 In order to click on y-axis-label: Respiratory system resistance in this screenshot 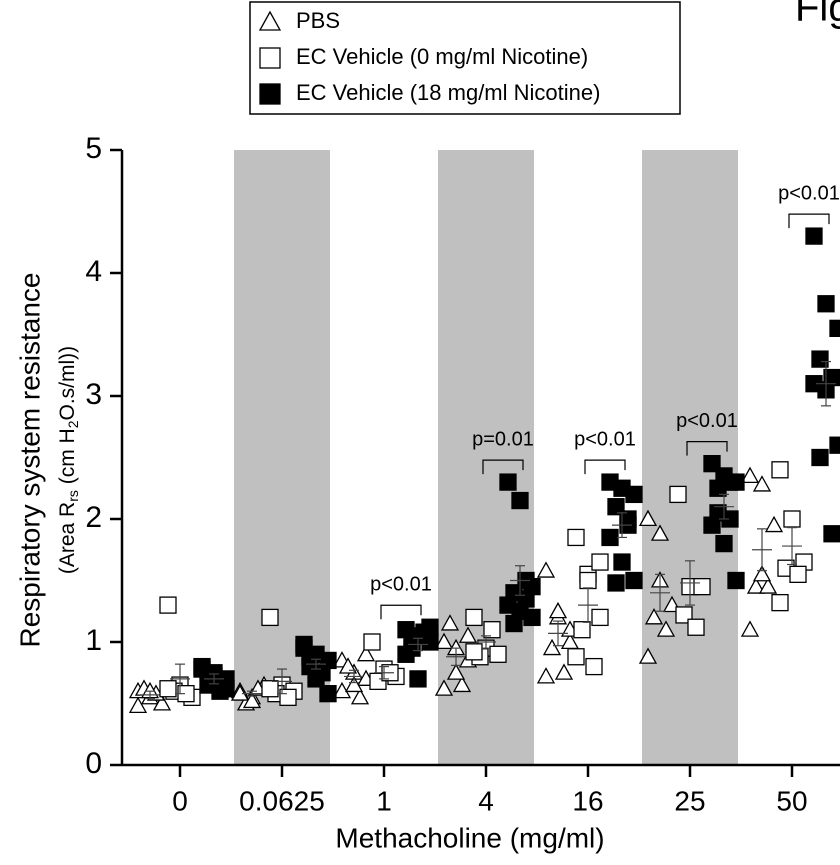, I will do `click(29, 459)`.